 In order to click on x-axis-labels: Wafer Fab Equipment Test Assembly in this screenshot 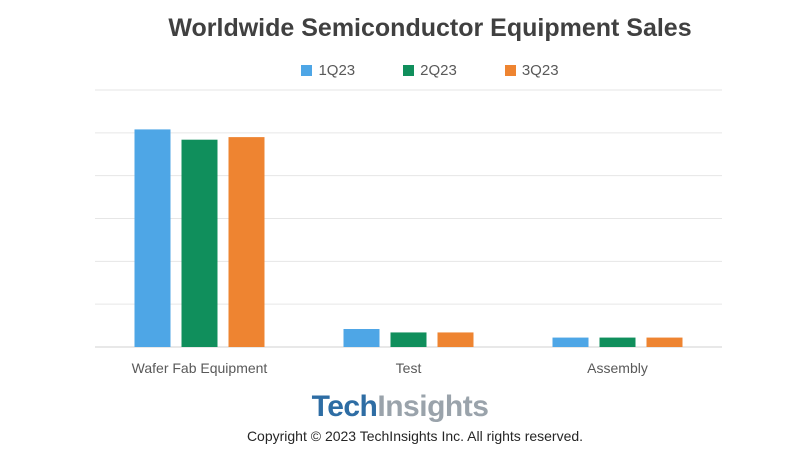, I will do `click(390, 368)`.